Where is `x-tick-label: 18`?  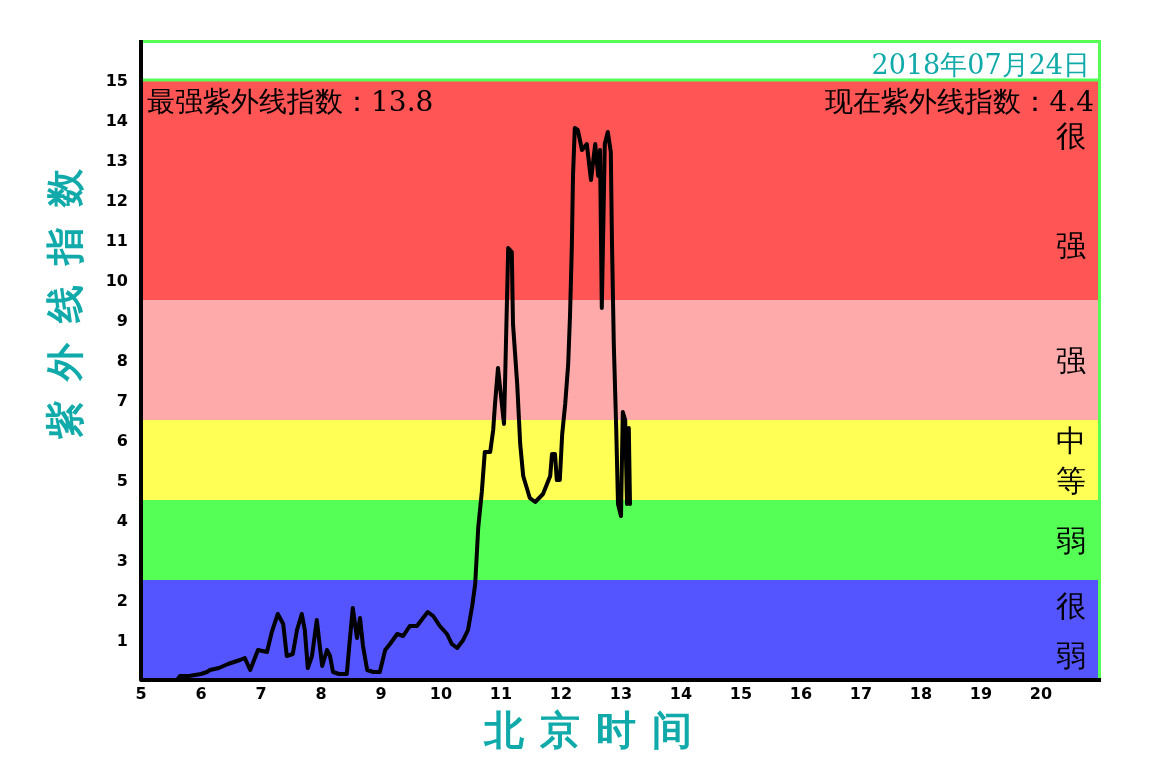 x-tick-label: 18 is located at coordinates (921, 693).